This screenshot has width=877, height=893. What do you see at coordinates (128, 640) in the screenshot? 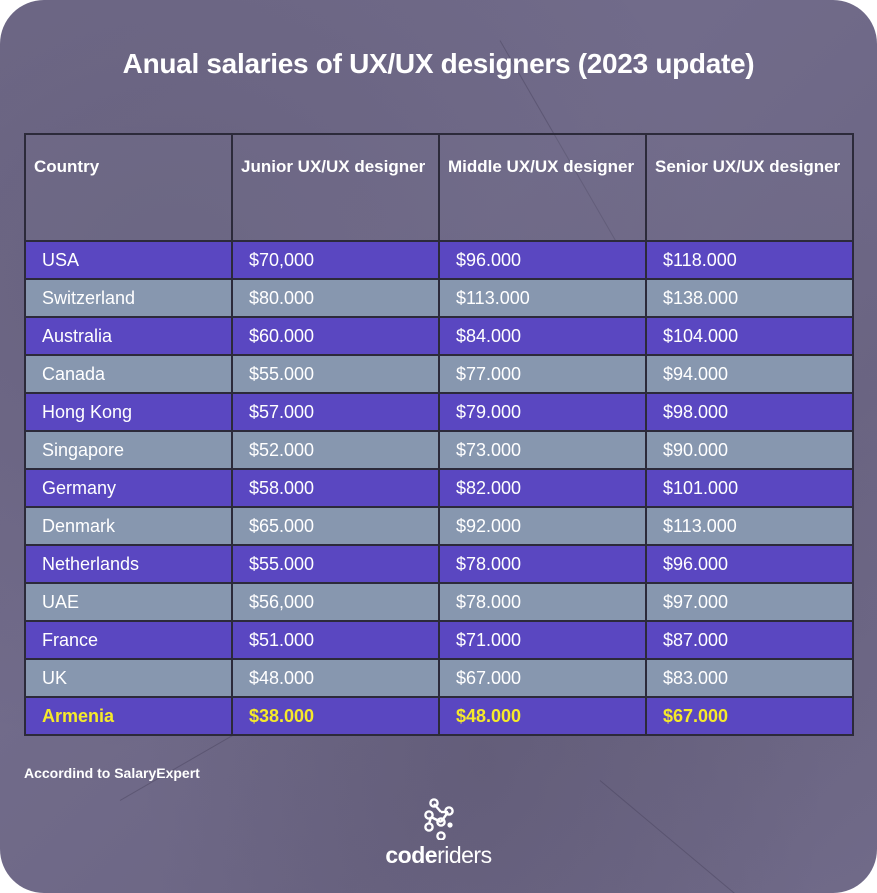
I see `cell-country: France` at bounding box center [128, 640].